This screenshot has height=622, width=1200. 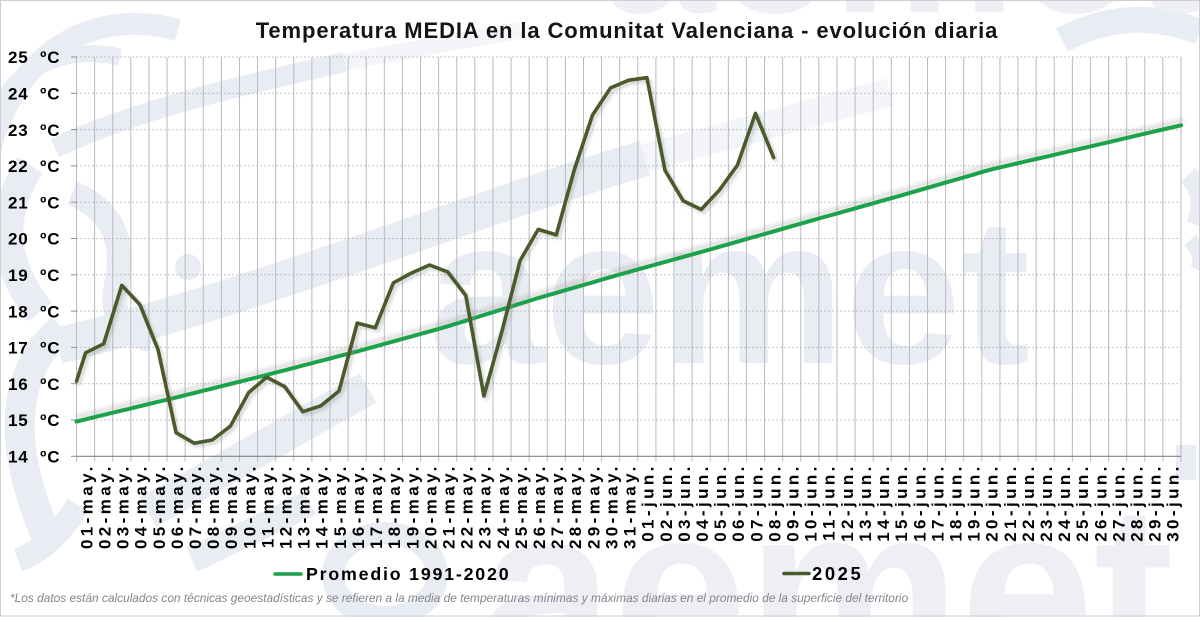 What do you see at coordinates (956, 502) in the screenshot?
I see `svg-text: 18-jun.` at bounding box center [956, 502].